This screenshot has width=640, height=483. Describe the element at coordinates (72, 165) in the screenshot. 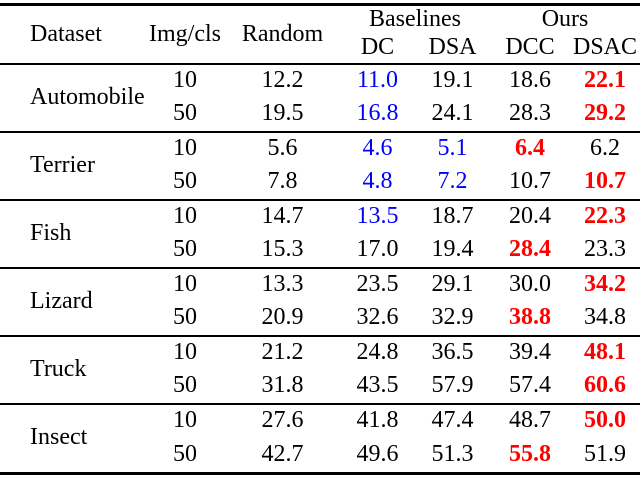

I see `dataset-name: Terrier` at that location.